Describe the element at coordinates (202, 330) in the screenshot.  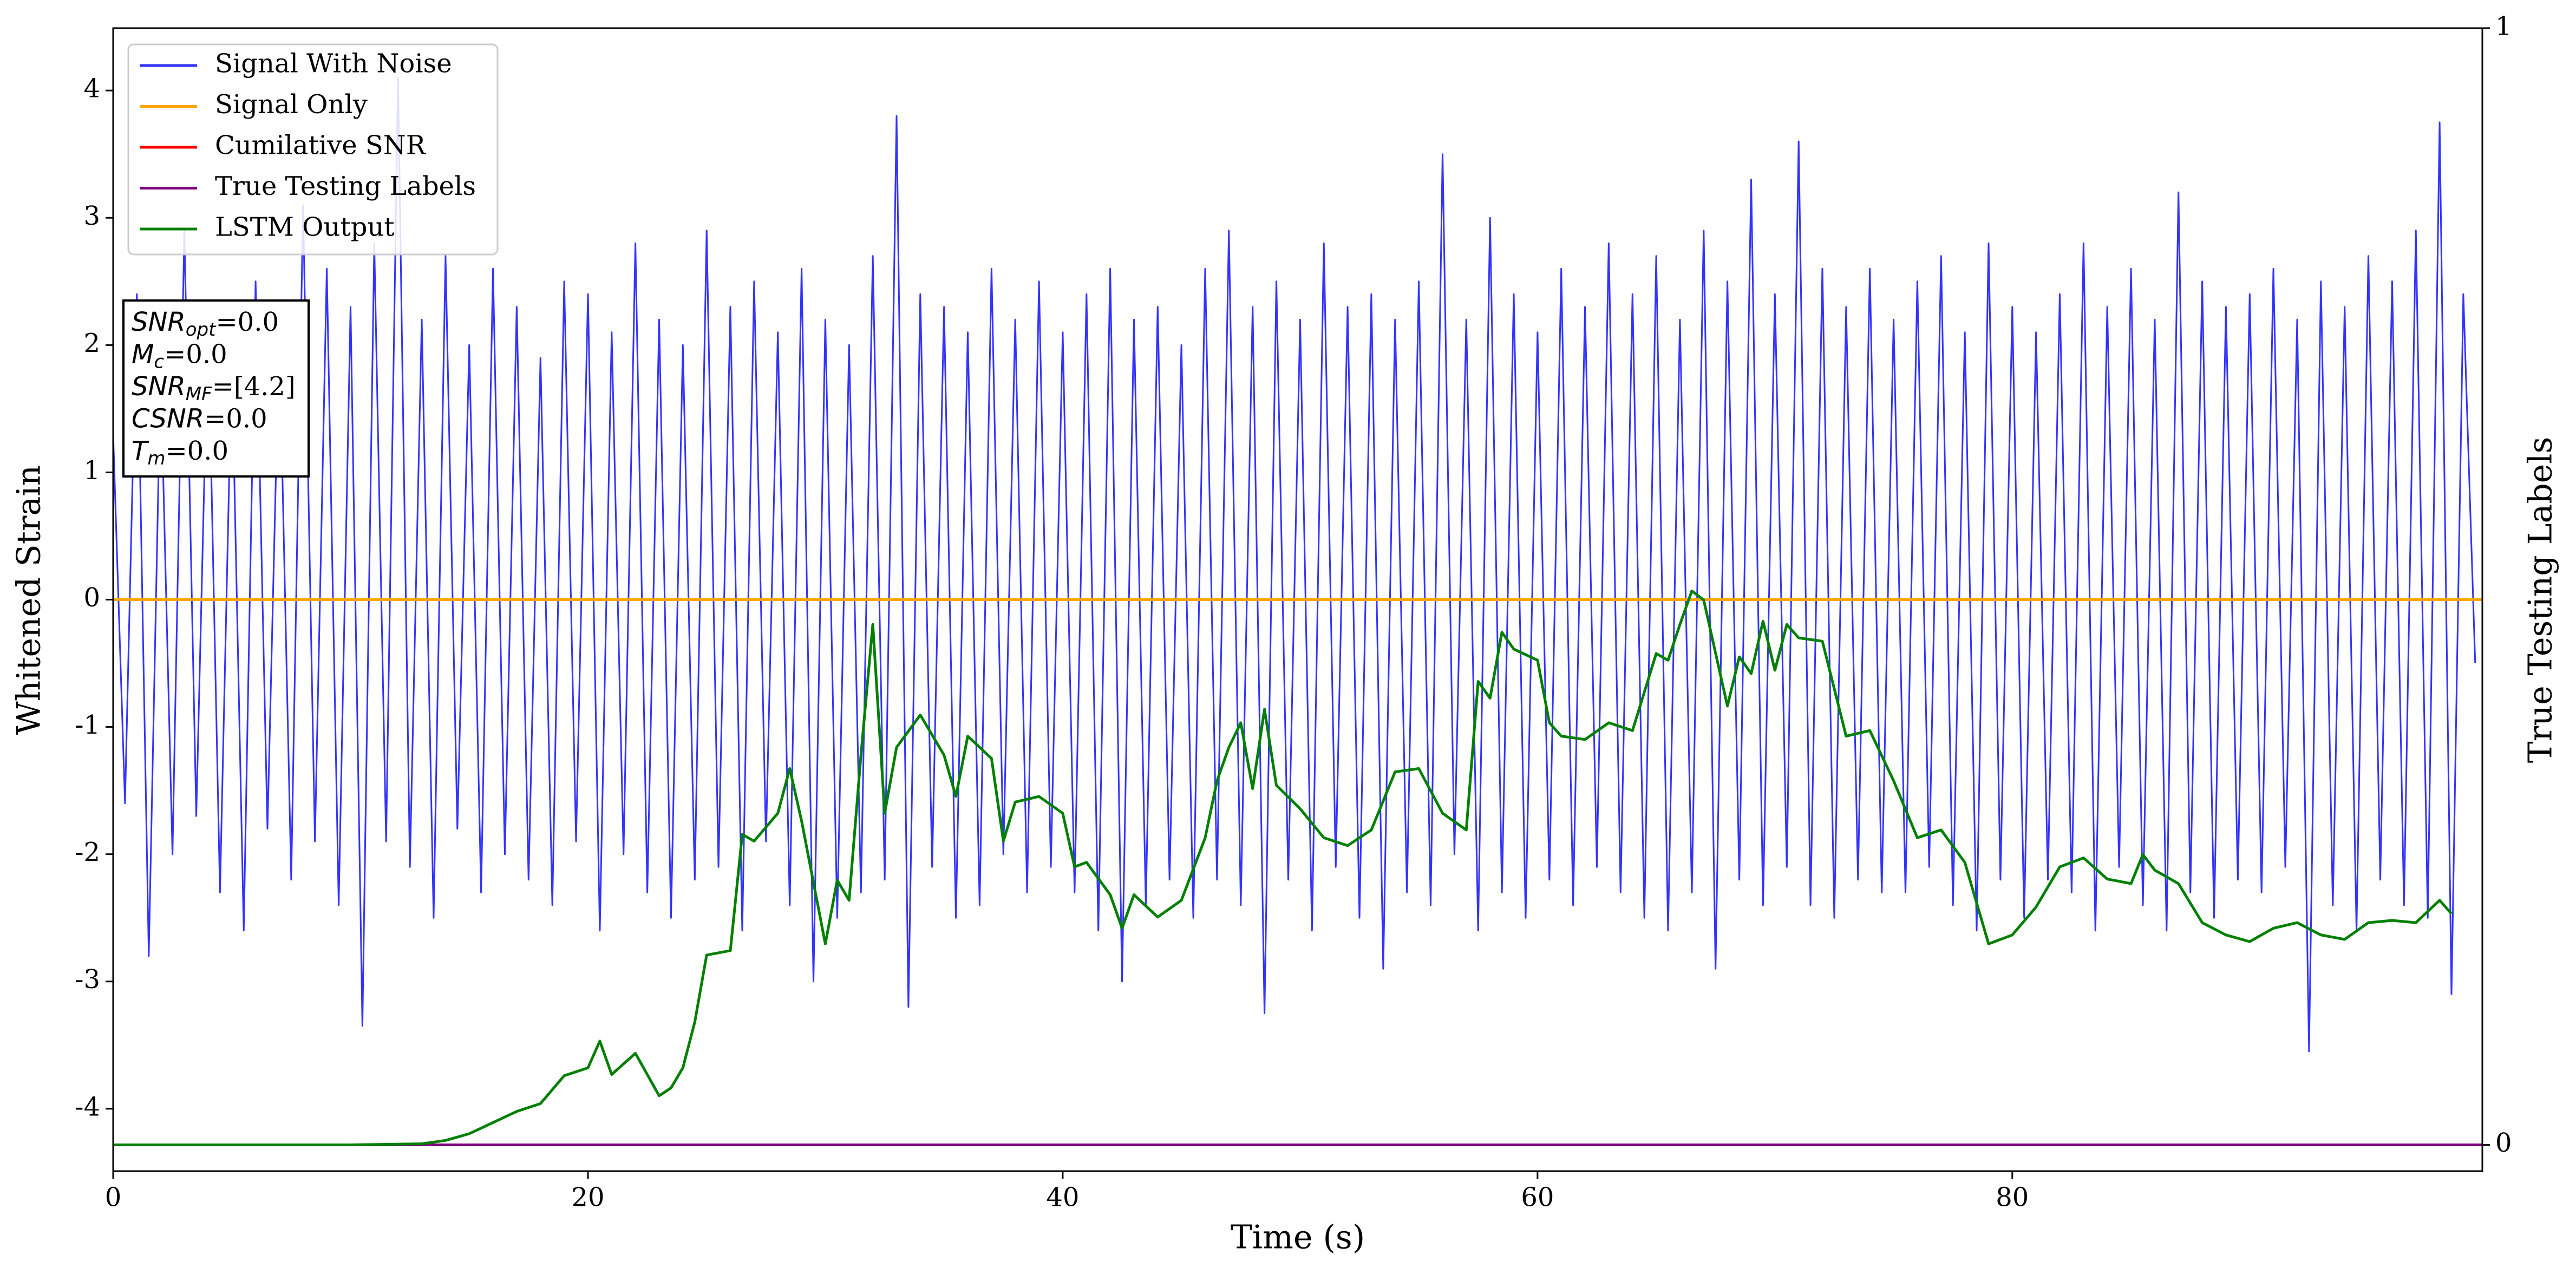
I see `annotation-subscript: opt` at that location.